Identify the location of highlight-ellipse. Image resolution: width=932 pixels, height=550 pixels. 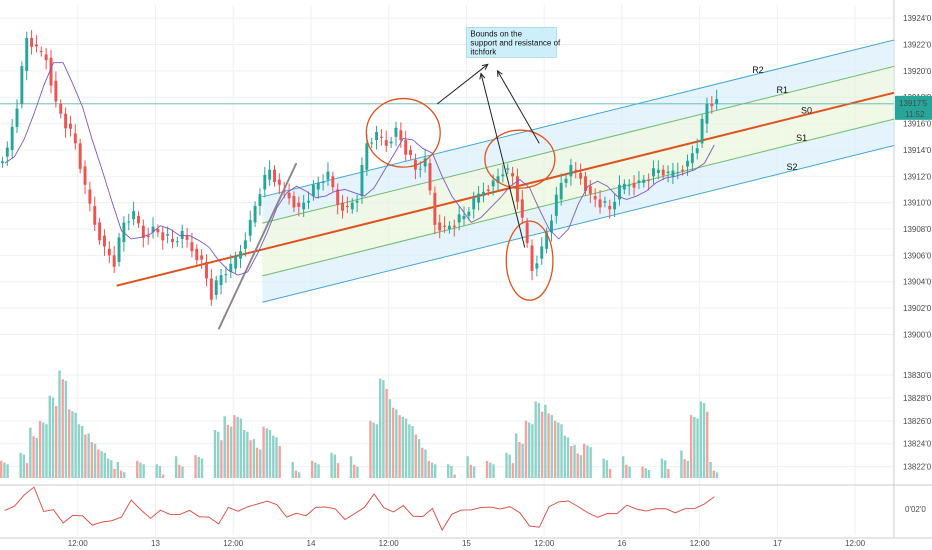
(529, 260).